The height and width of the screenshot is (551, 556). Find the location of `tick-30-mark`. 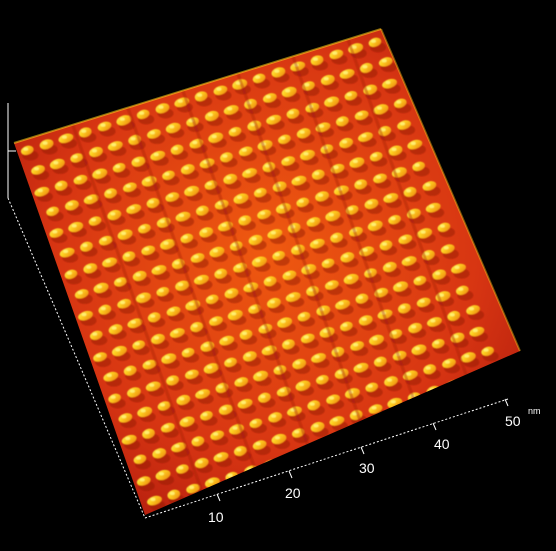

tick-30-mark is located at coordinates (362, 450).